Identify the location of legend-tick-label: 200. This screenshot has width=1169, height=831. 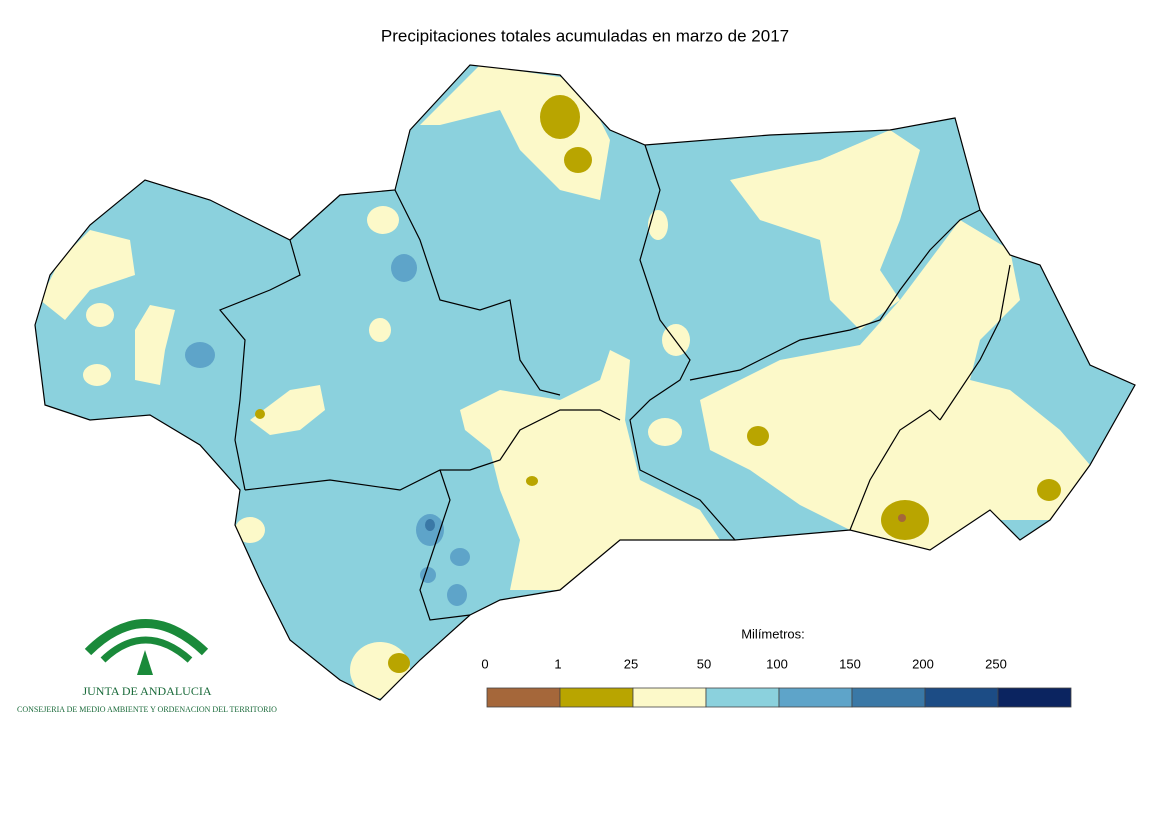
(923, 663).